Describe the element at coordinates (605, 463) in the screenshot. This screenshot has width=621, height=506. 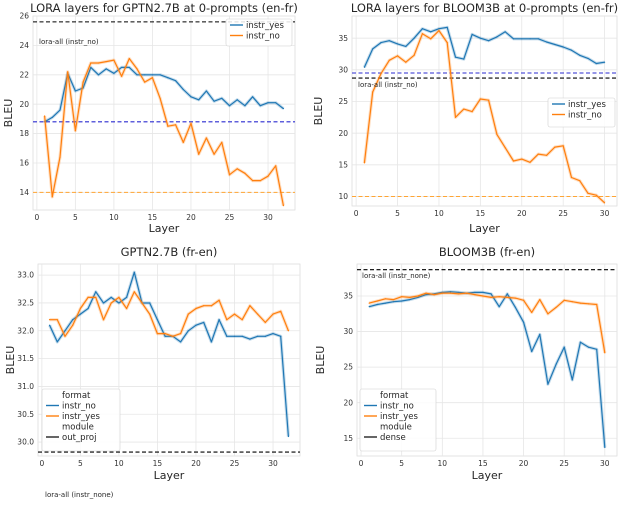
I see `x-tick-label: 30` at that location.